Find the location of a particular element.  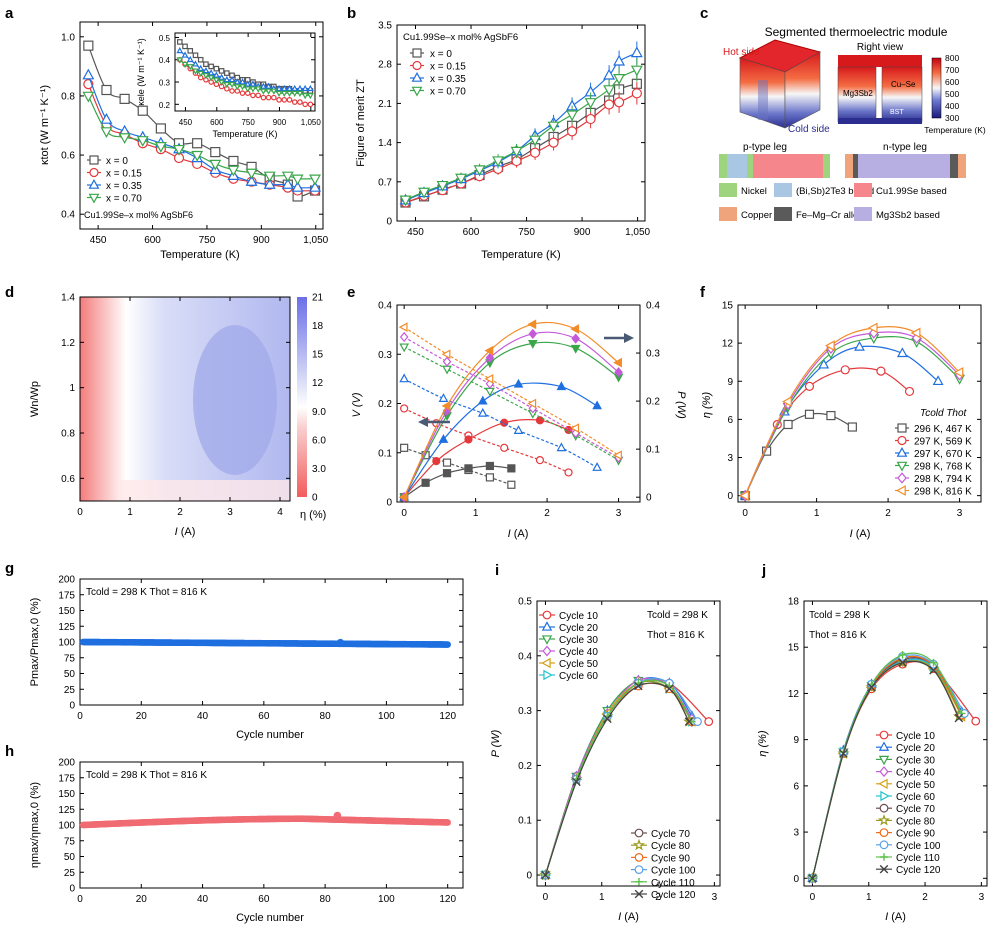

legend-label: x = 0 is located at coordinates (441, 54).